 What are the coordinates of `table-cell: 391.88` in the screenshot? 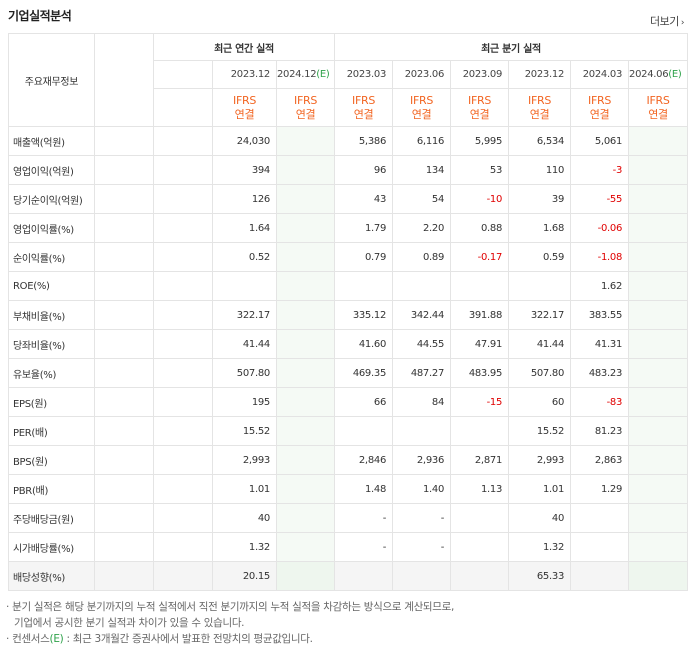 It's located at (480, 315).